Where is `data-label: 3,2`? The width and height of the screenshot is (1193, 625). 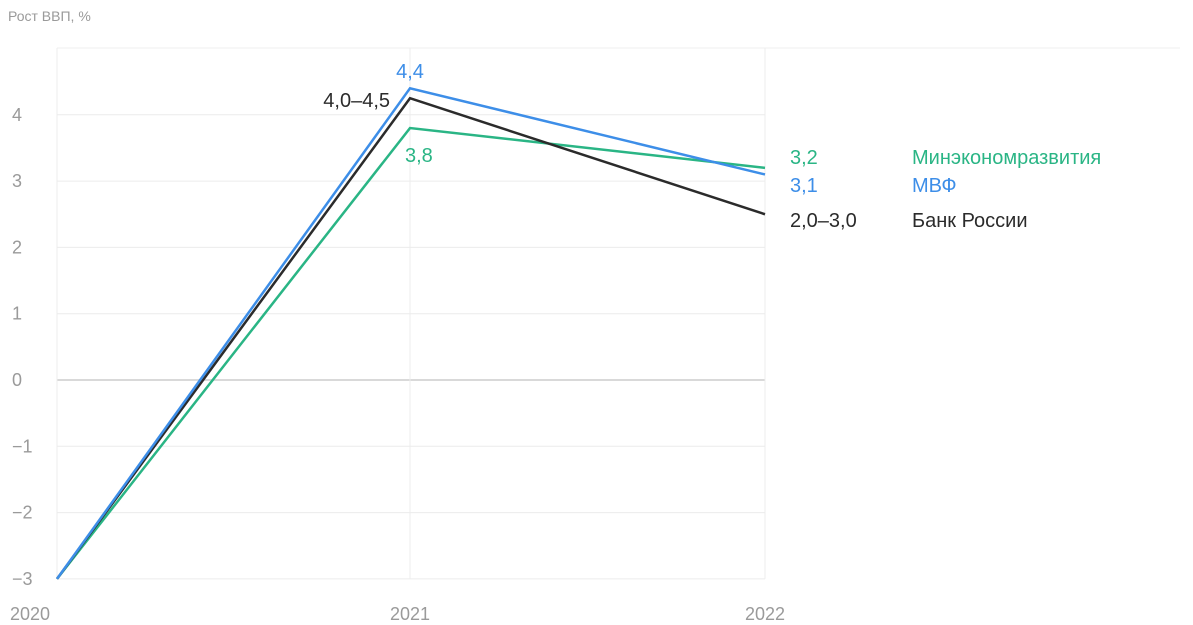 data-label: 3,2 is located at coordinates (804, 158).